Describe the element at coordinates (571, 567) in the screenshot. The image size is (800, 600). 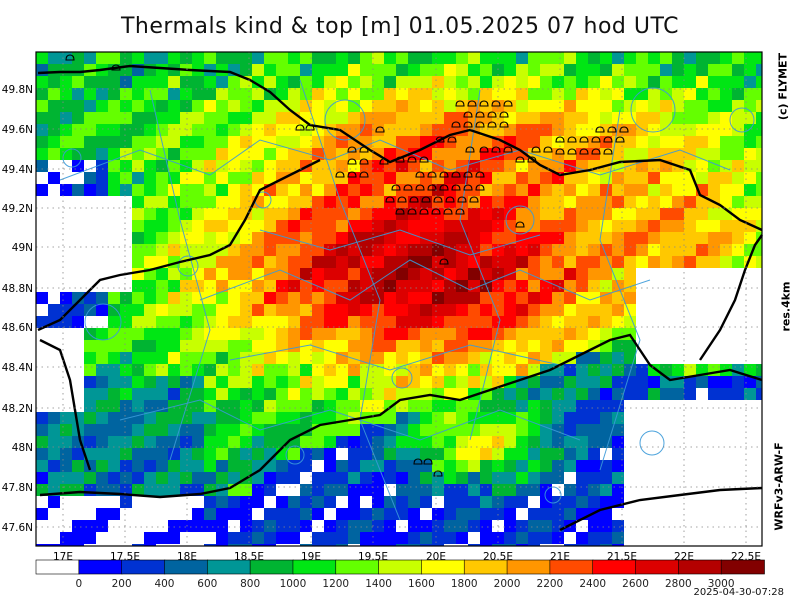
I see `colorbar-swatch` at that location.